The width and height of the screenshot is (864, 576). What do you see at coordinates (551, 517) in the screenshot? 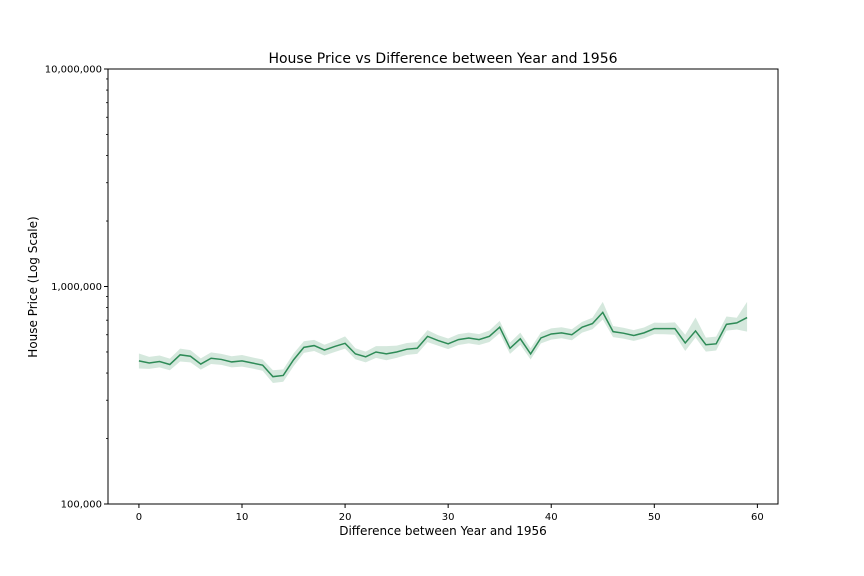
I see `x-tick-label: 40` at bounding box center [551, 517].